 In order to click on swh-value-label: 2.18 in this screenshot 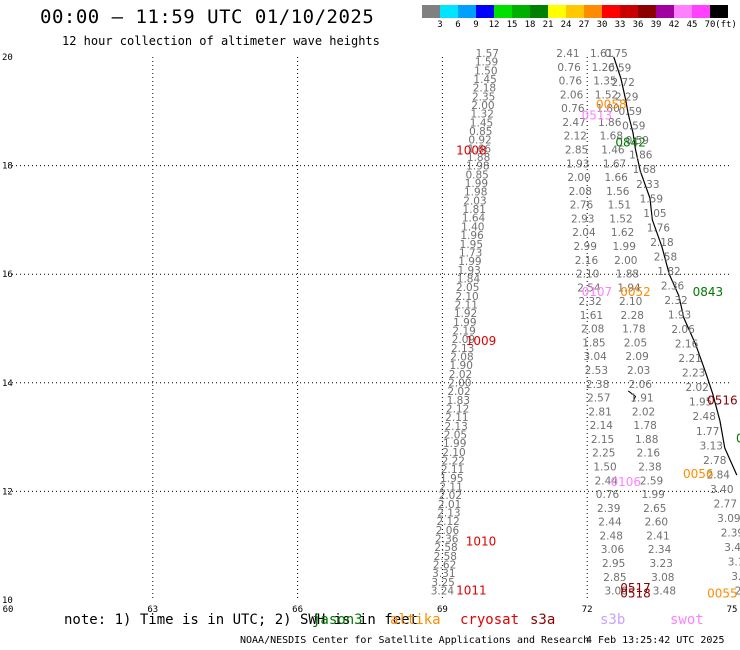, I will do `click(484, 89)`.